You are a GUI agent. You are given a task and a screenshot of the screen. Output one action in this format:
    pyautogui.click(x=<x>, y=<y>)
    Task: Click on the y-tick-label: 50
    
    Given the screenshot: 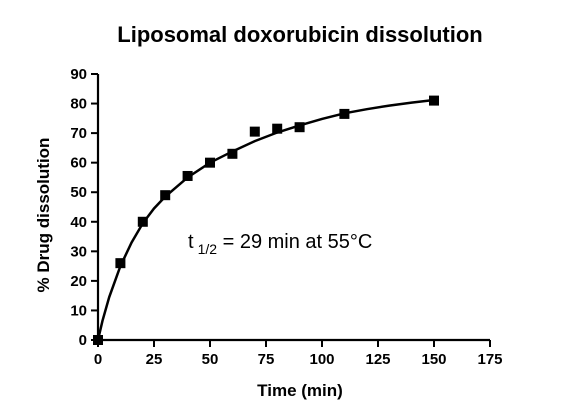 What is the action you would take?
    pyautogui.click(x=78, y=192)
    